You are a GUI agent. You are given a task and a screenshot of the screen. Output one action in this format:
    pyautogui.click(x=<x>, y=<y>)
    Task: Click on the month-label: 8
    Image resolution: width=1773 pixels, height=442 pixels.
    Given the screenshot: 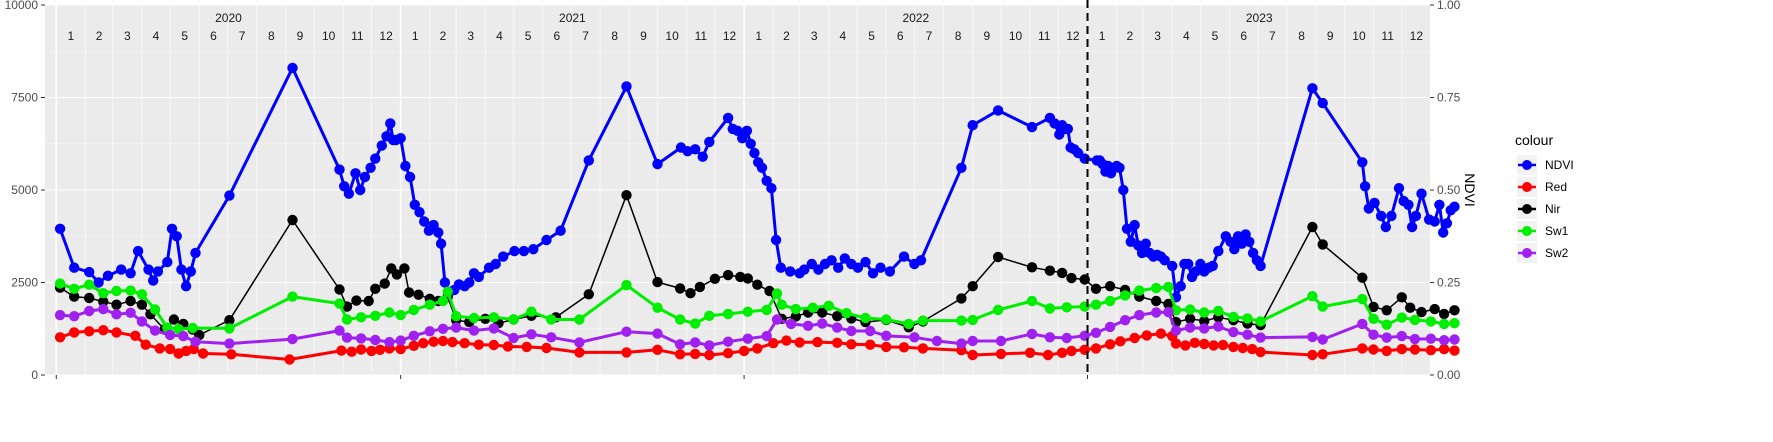 What is the action you would take?
    pyautogui.click(x=614, y=36)
    